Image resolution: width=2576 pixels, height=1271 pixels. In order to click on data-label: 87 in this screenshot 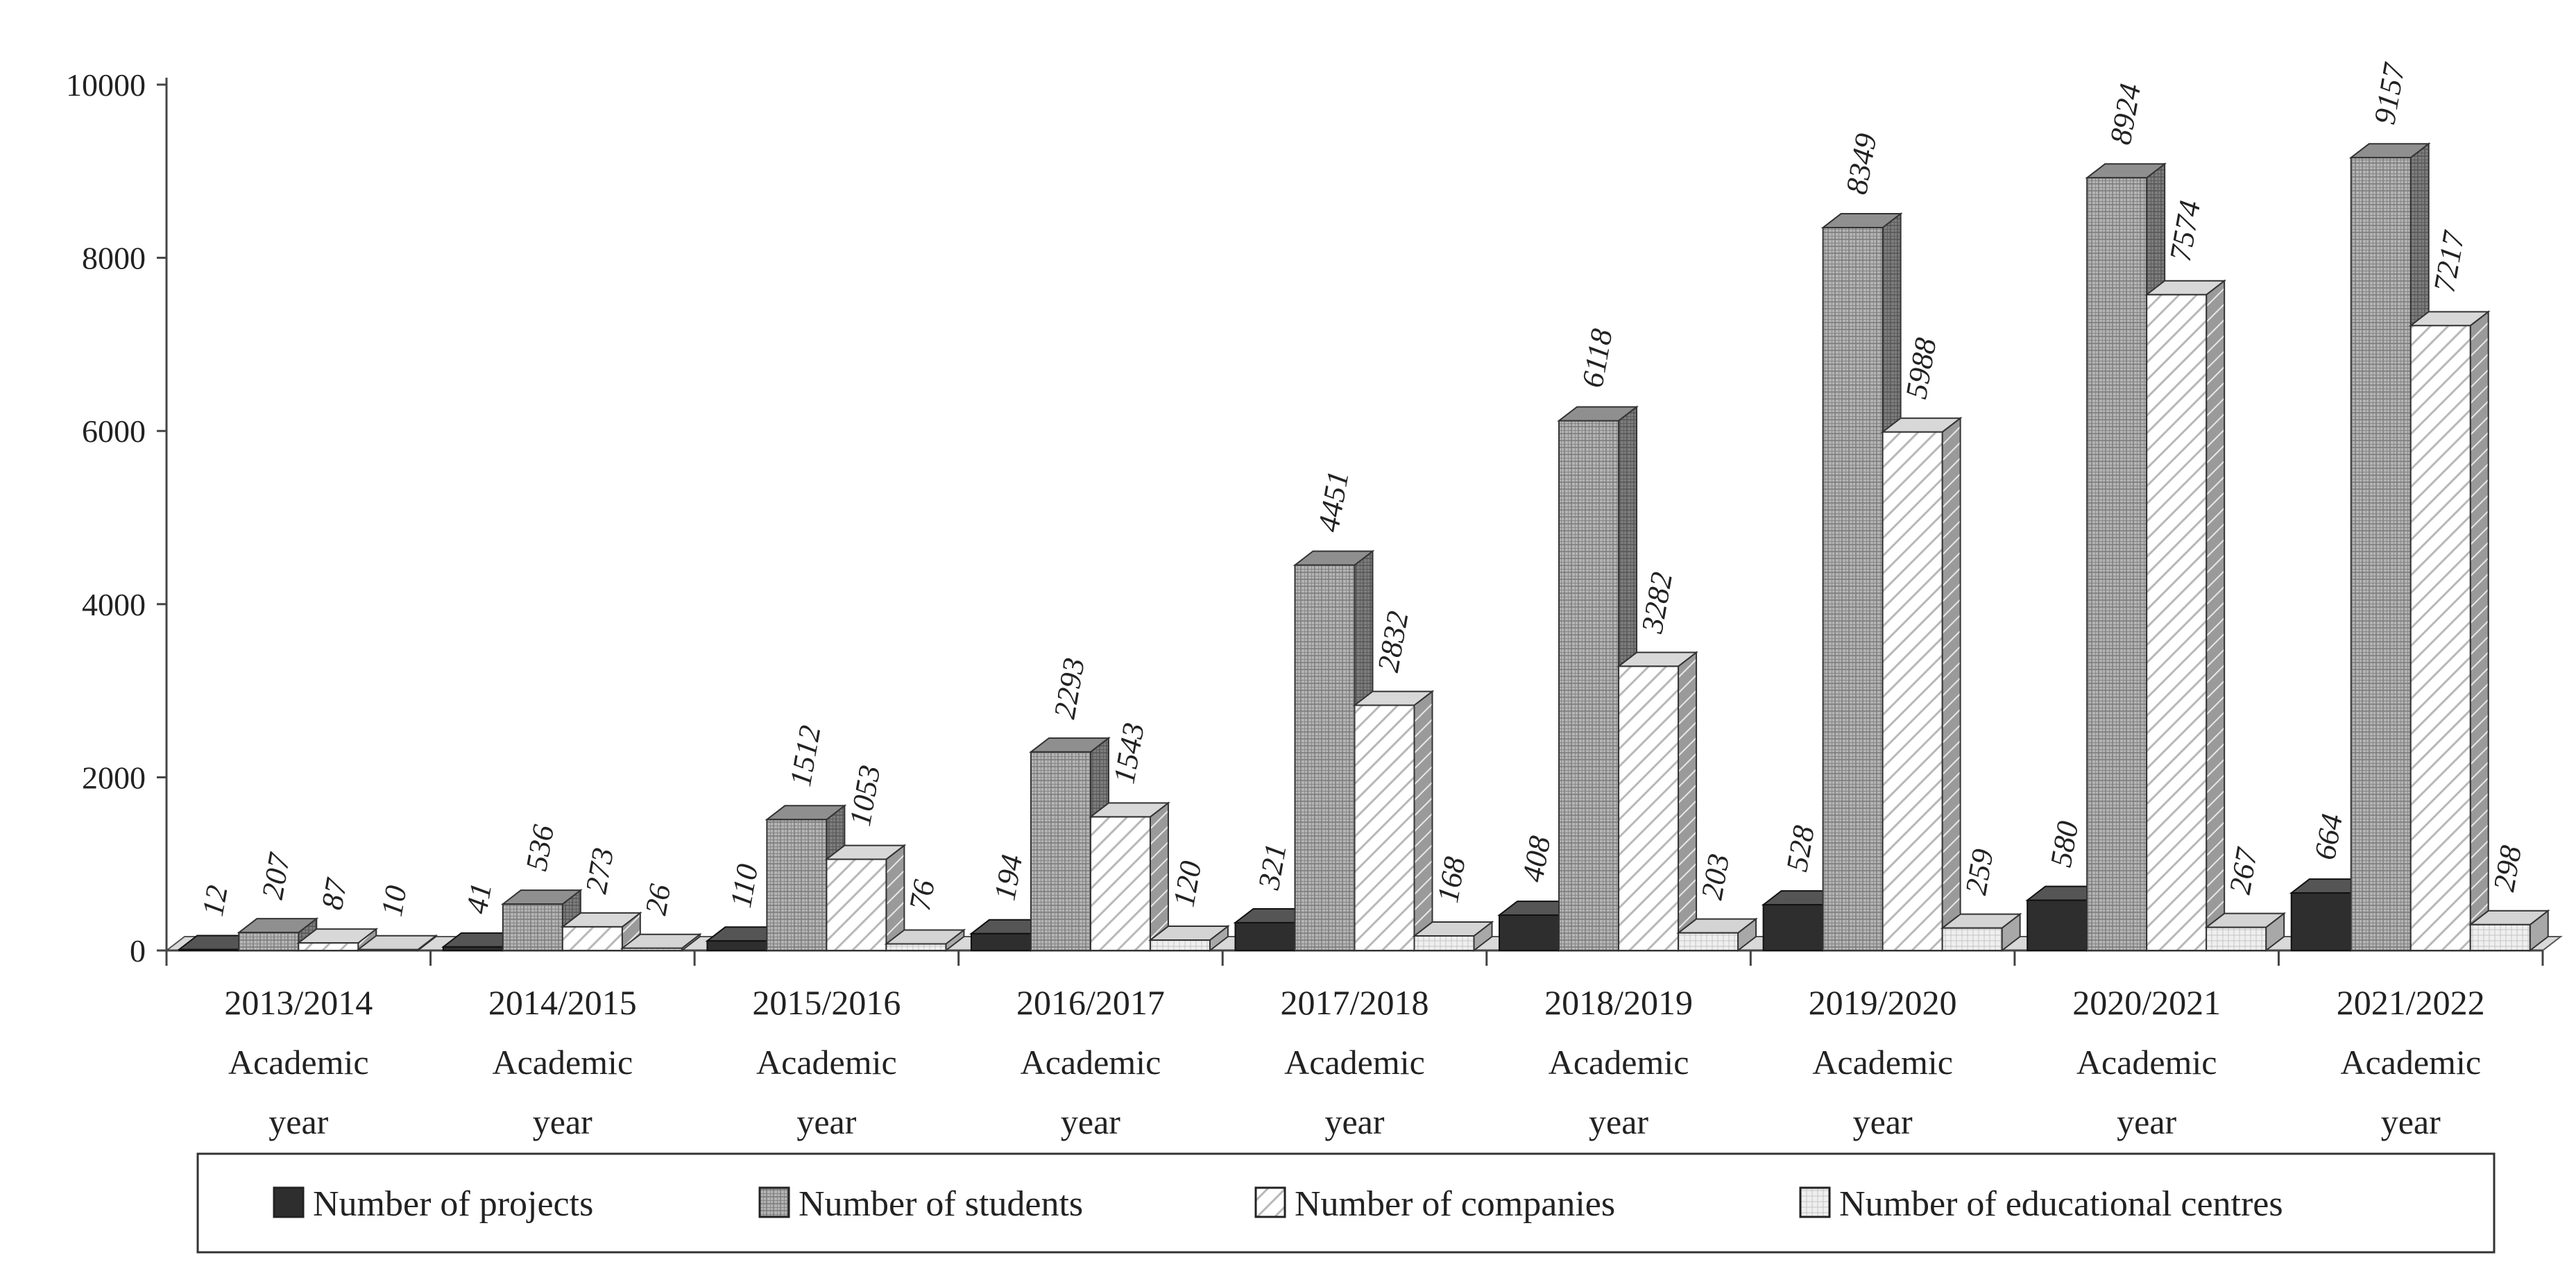, I will do `click(334, 893)`.